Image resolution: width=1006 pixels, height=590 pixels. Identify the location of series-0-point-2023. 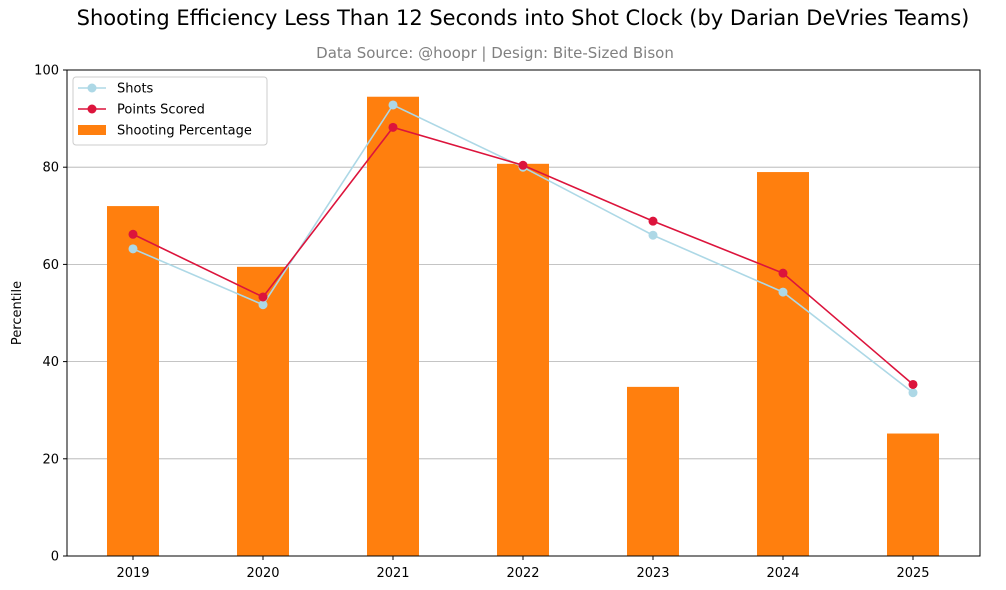
(653, 235).